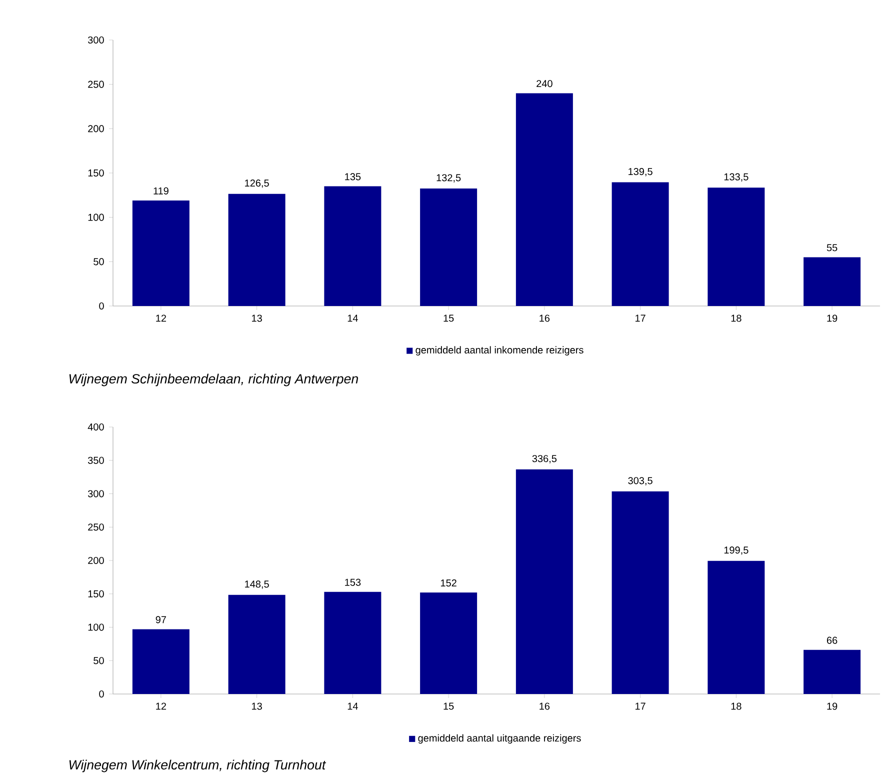 Image resolution: width=893 pixels, height=778 pixels. I want to click on data-label: 66, so click(832, 640).